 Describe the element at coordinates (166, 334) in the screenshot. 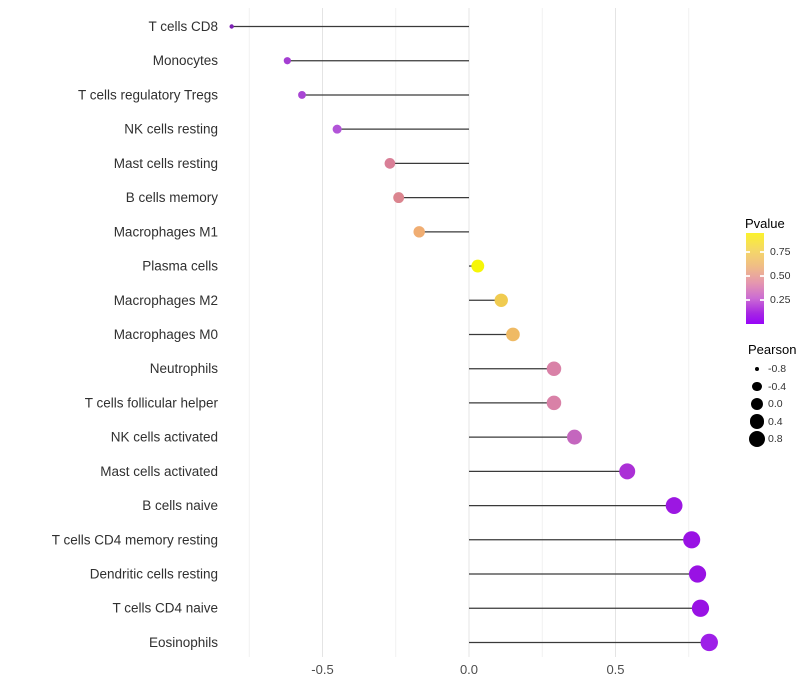

I see `category-label: Macrophages M0` at that location.